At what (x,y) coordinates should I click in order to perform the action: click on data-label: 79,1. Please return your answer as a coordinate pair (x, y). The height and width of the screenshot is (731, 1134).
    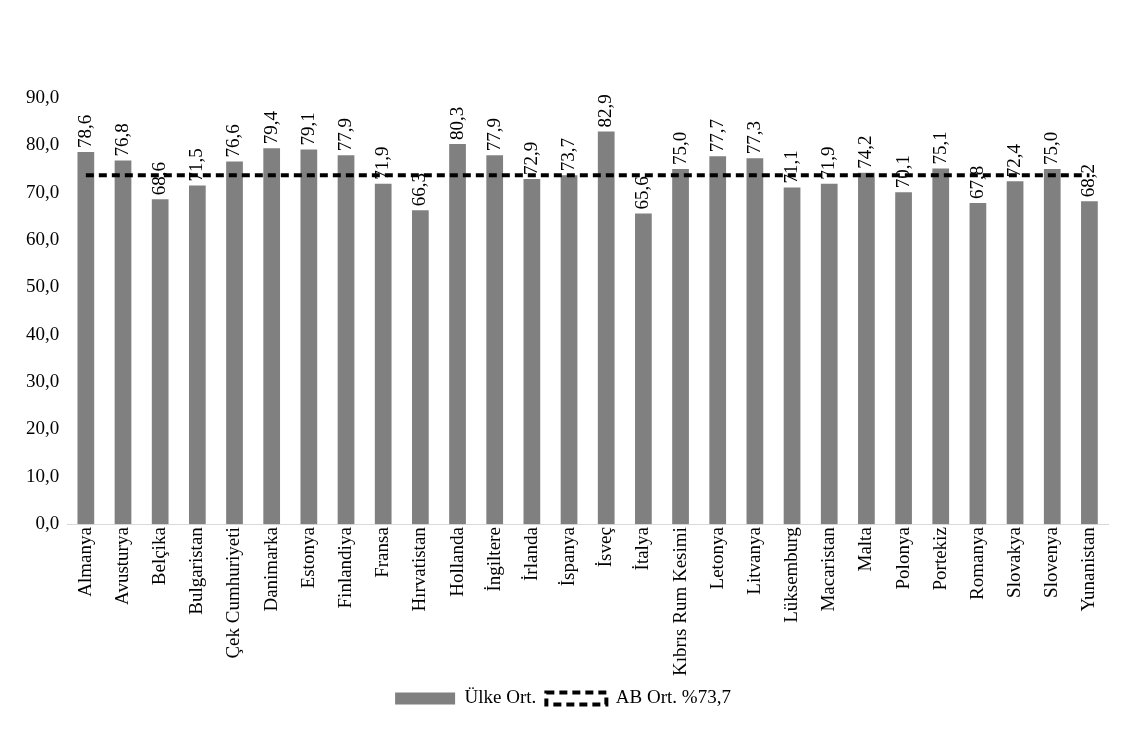
    Looking at the image, I should click on (307, 129).